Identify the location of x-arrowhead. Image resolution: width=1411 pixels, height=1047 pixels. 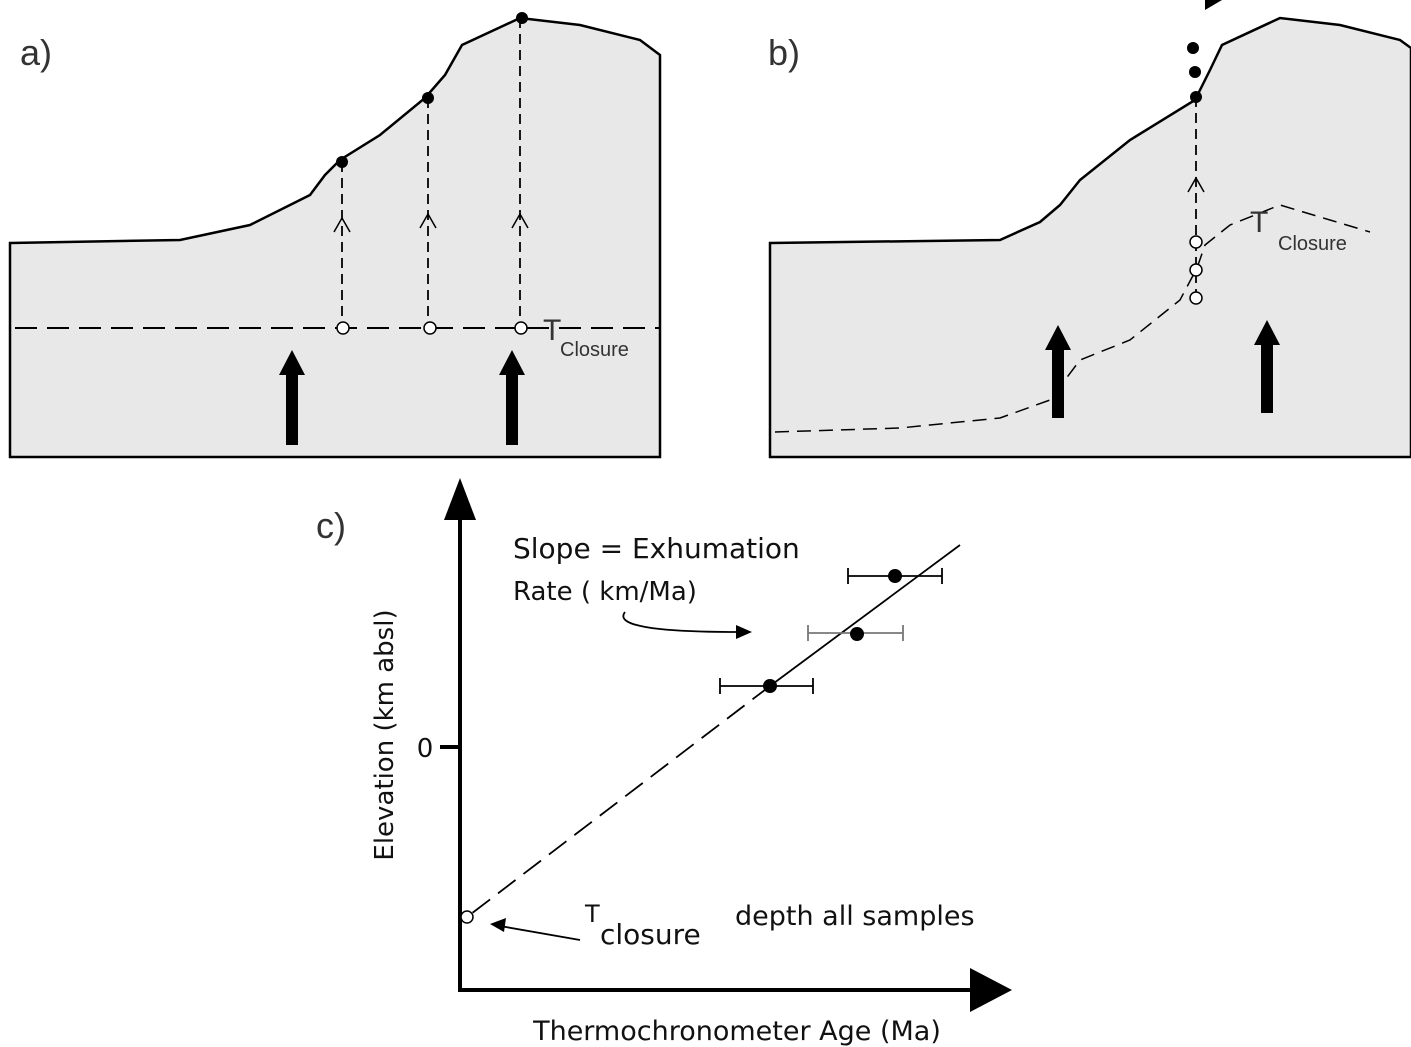
(991, 990).